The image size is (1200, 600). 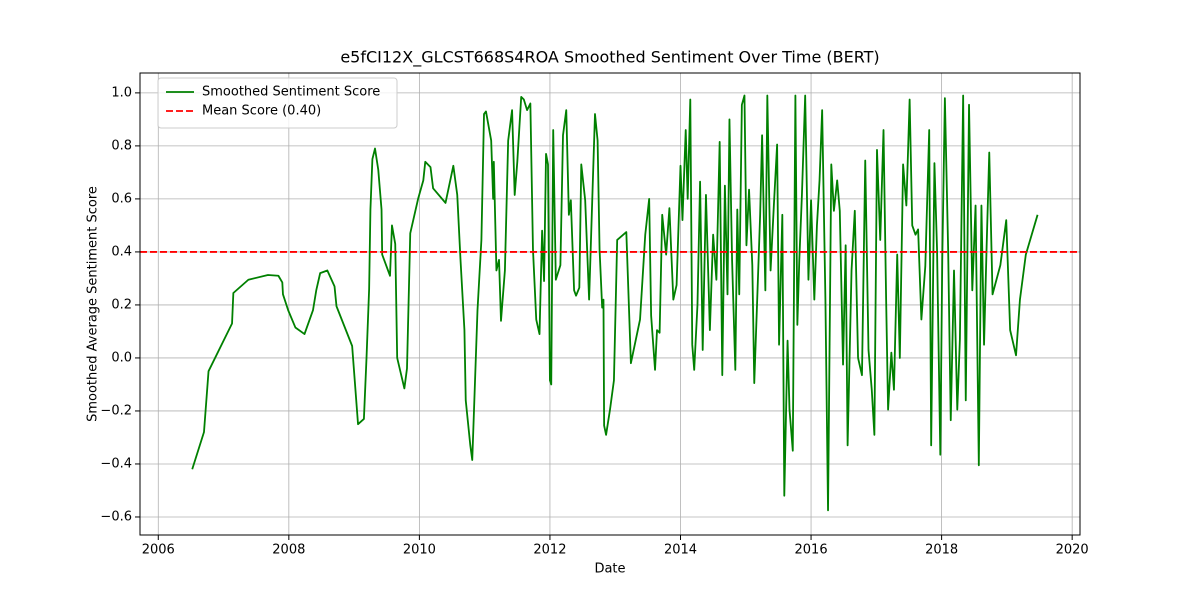 I want to click on x-tick-label: 2014, so click(x=680, y=550).